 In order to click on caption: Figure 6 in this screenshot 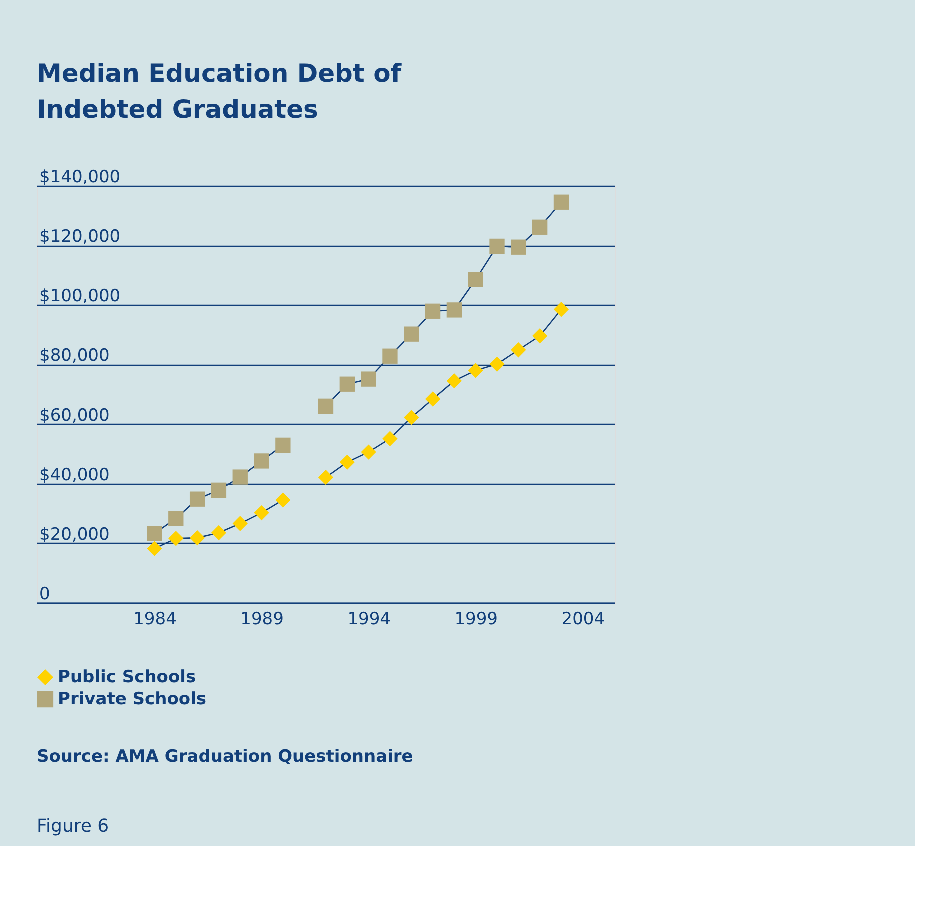, I will do `click(73, 826)`.